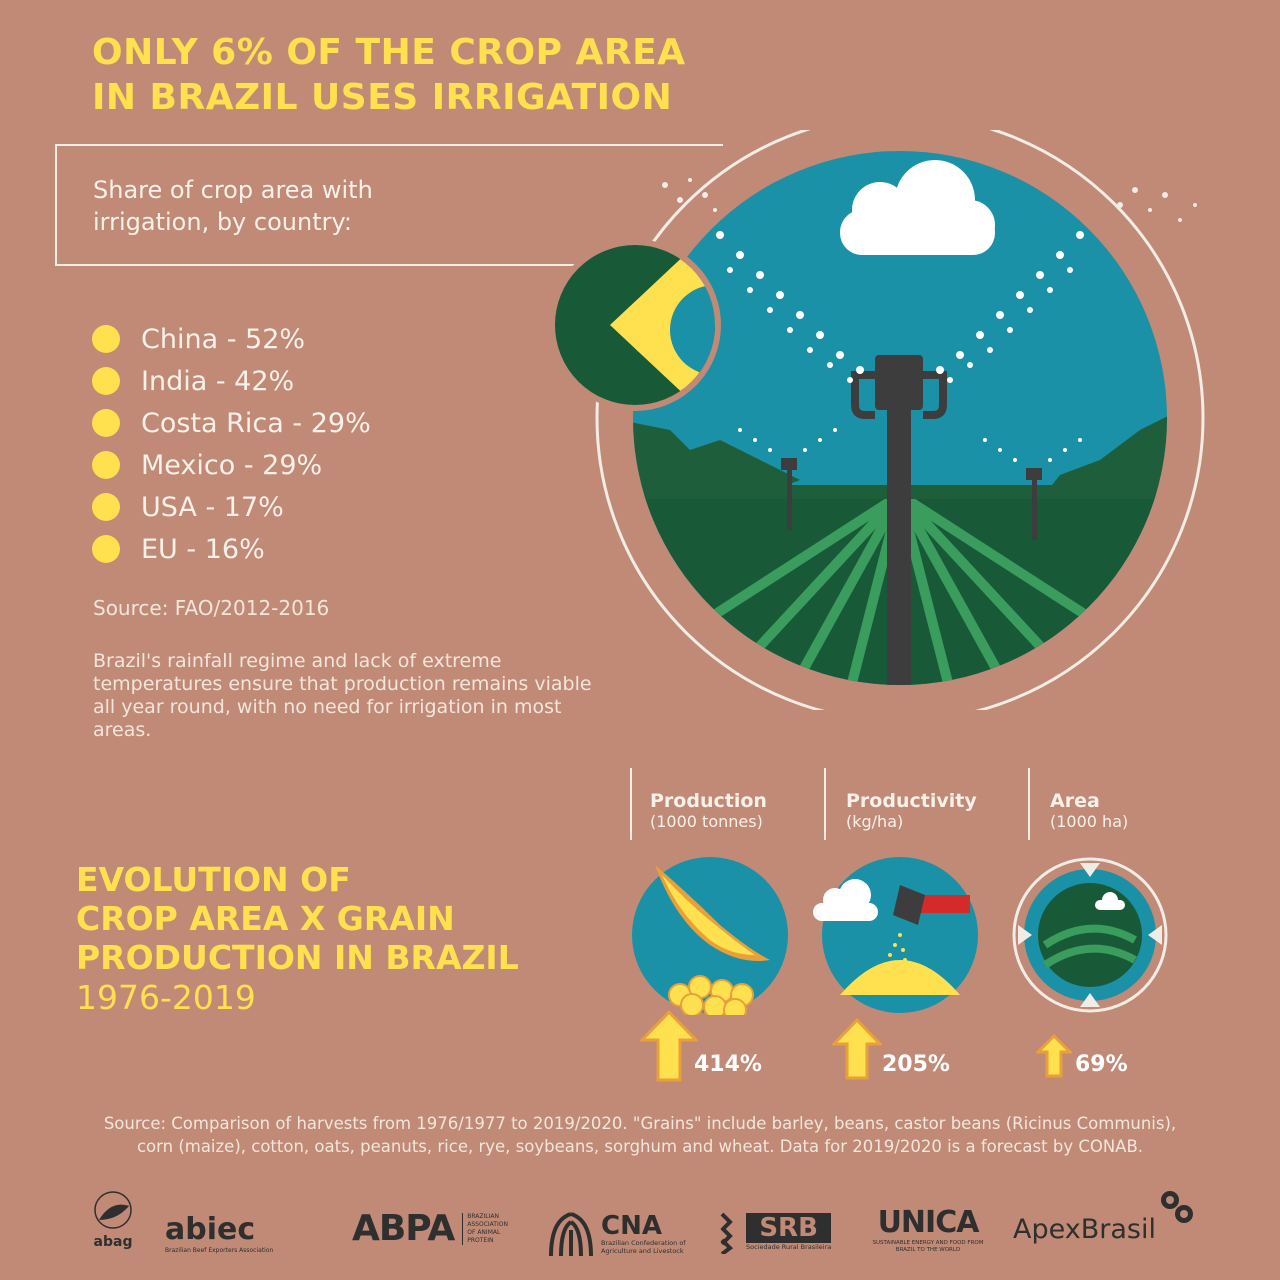  I want to click on source-fao: Source: FAO/2012-2016, so click(211, 608).